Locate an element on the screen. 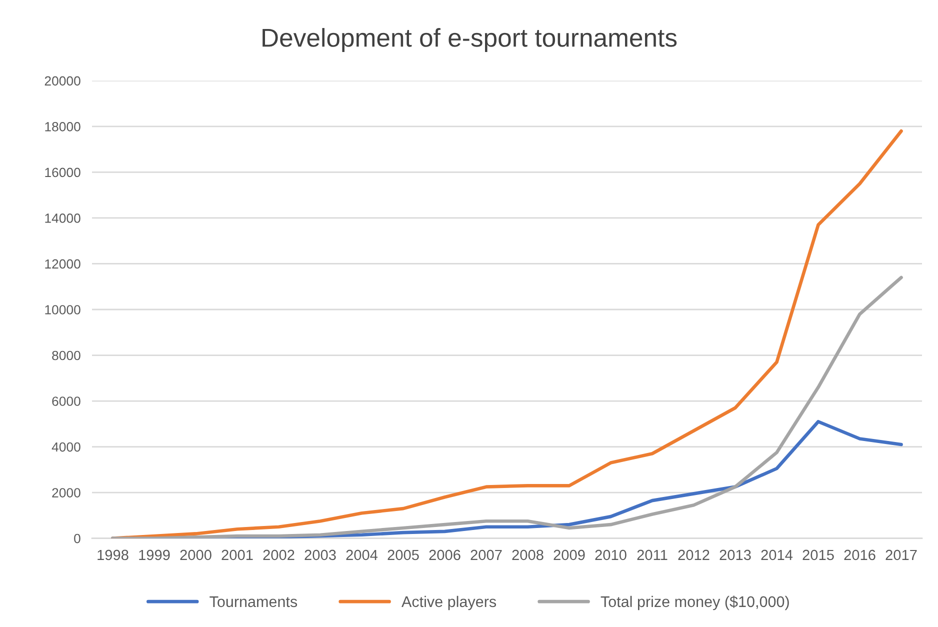  x-tick-label: 2014 is located at coordinates (777, 555).